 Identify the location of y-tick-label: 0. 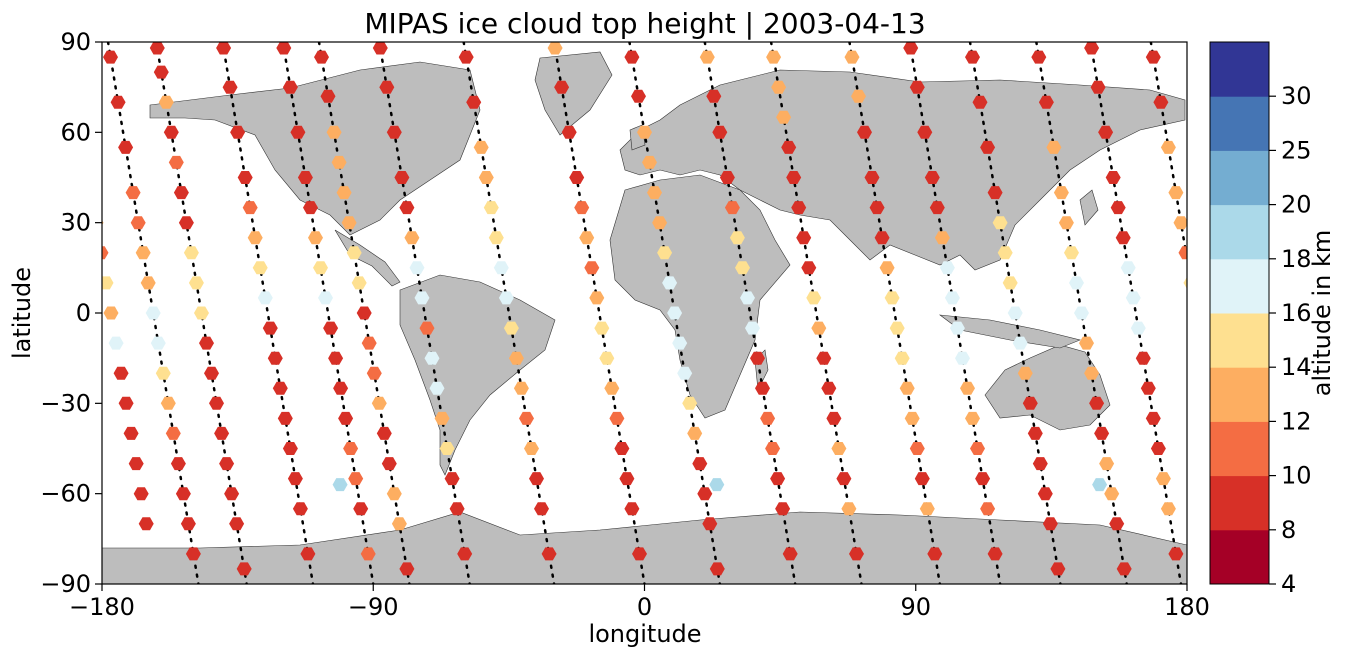
(83, 313).